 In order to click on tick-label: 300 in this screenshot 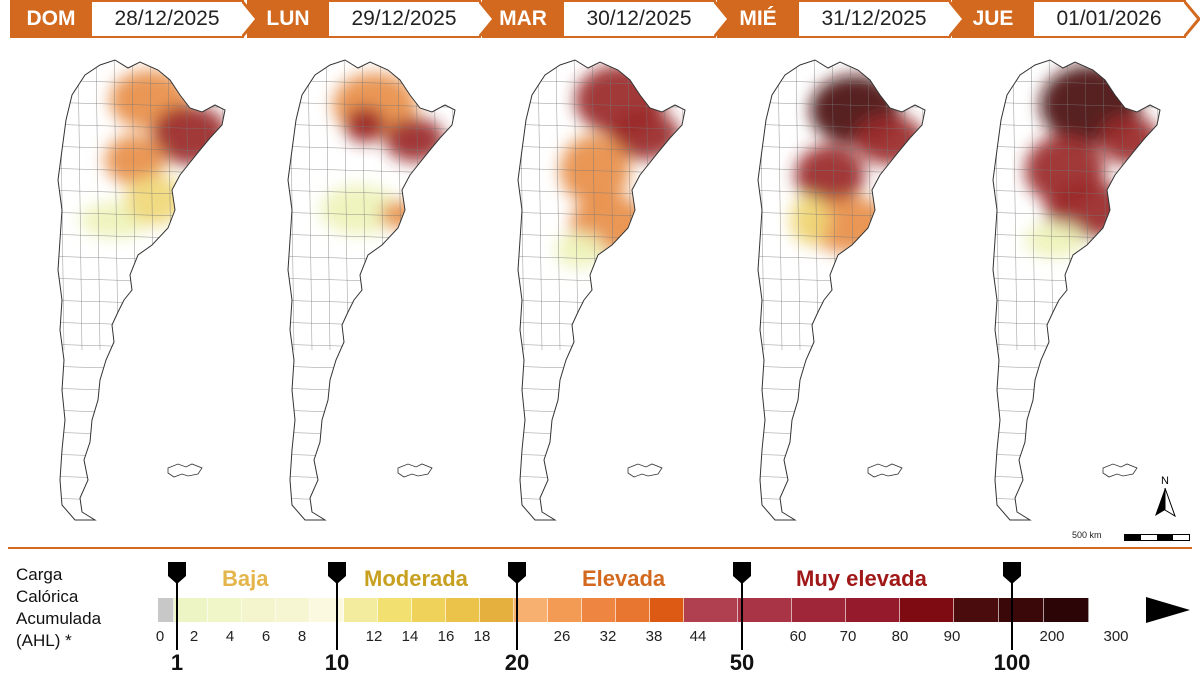, I will do `click(1116, 636)`.